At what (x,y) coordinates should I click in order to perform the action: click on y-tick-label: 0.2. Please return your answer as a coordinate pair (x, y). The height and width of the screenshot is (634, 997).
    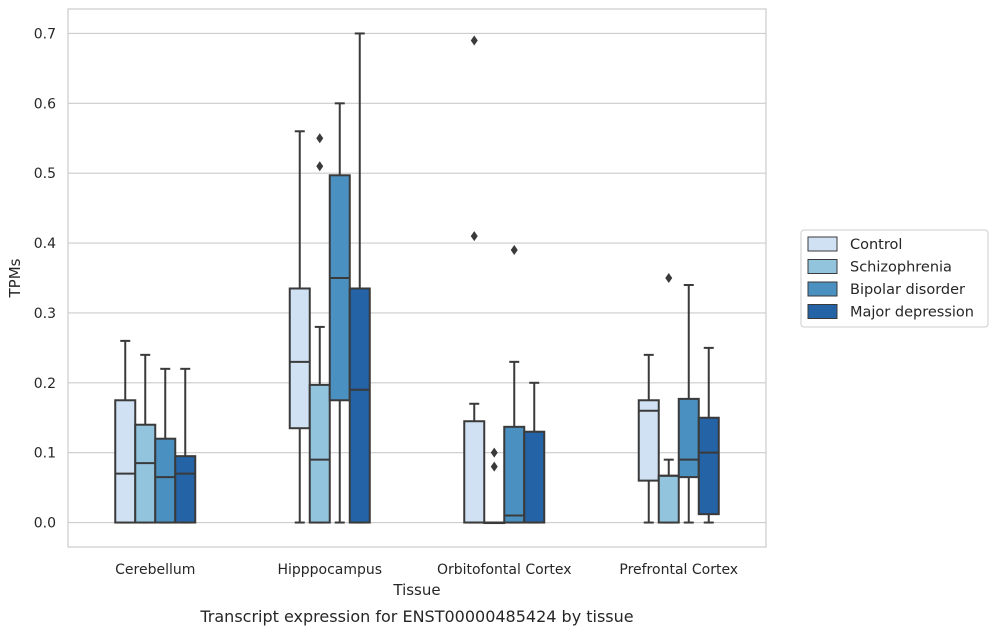
    Looking at the image, I should click on (45, 384).